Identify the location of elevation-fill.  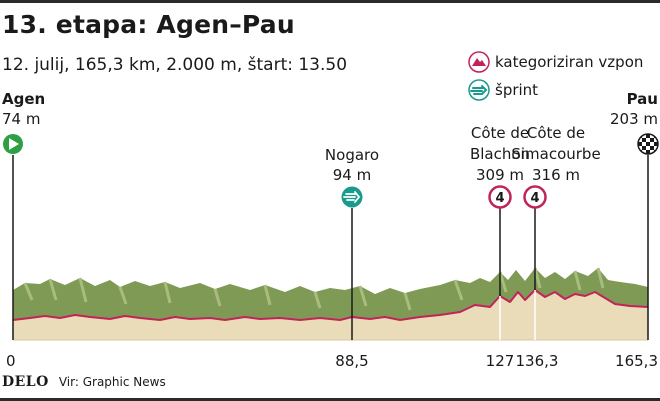
(330, 315).